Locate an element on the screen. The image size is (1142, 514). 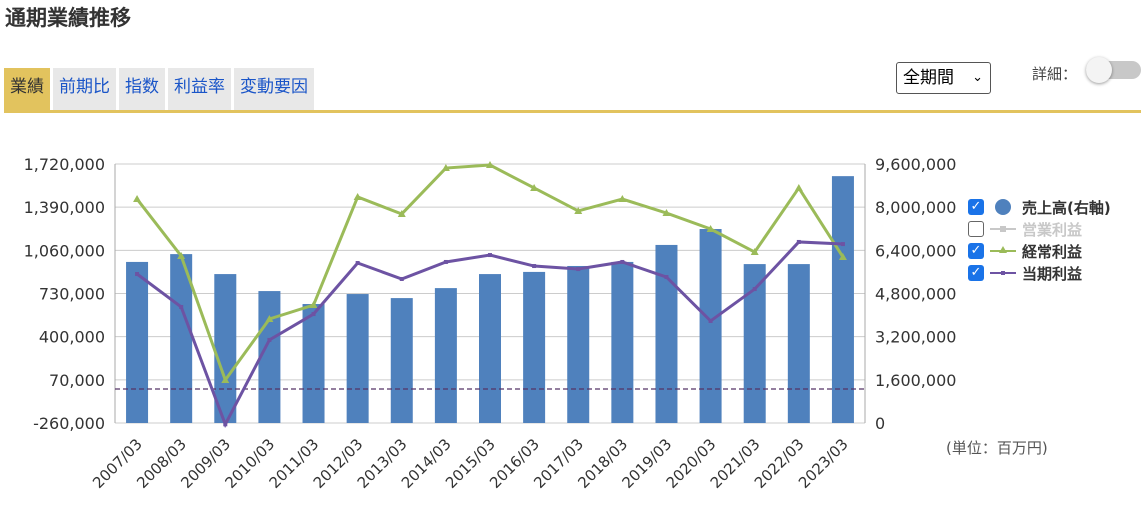
x-tick-label: 2023/03 is located at coordinates (823, 463).